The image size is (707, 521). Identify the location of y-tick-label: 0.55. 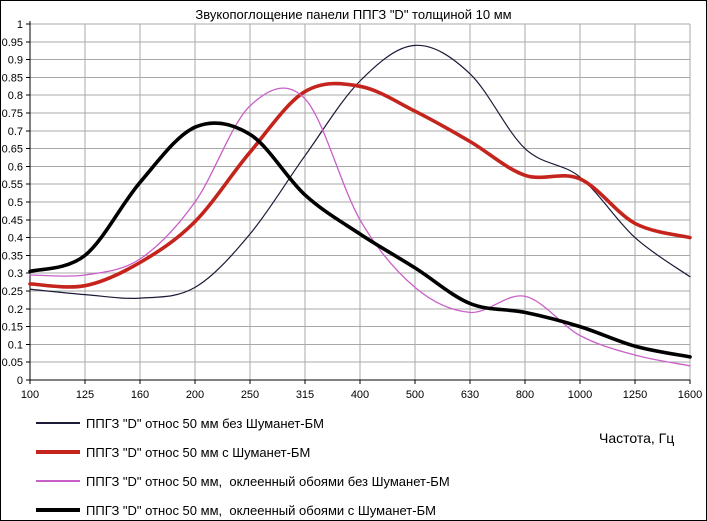
(12, 185).